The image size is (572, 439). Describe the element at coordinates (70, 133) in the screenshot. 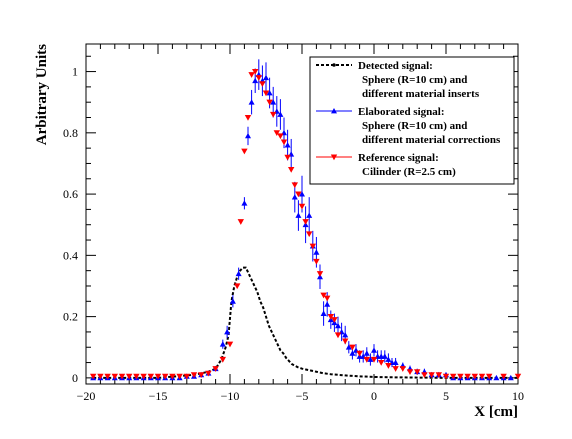

I see `y-tick-label: 0.8` at that location.